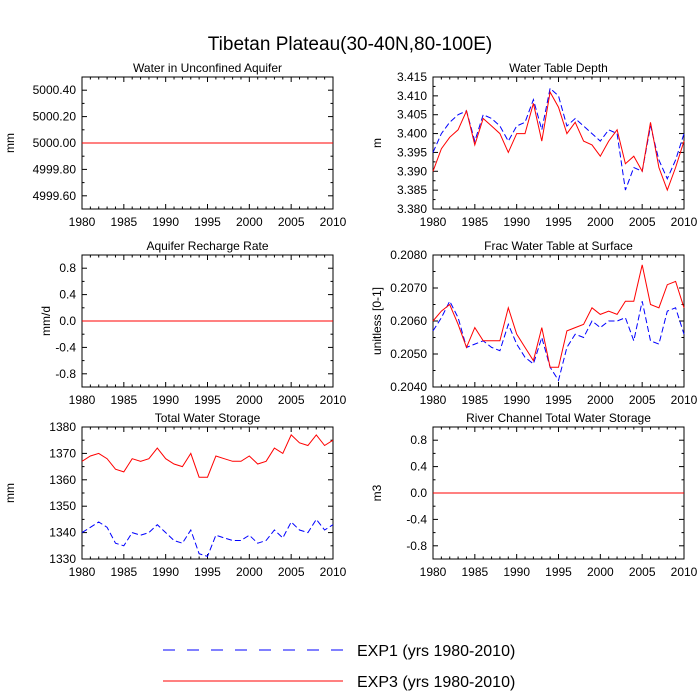 Image resolution: width=700 pixels, height=700 pixels. I want to click on y-axis-label: m3, so click(377, 492).